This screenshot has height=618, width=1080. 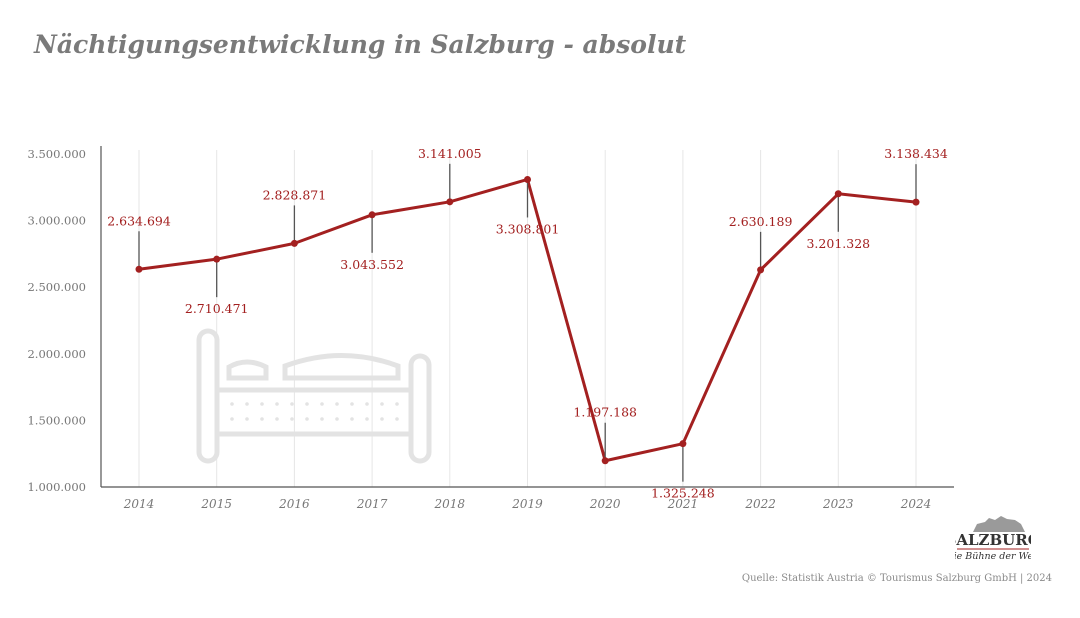 What do you see at coordinates (683, 493) in the screenshot?
I see `data-label: 1.325.248` at bounding box center [683, 493].